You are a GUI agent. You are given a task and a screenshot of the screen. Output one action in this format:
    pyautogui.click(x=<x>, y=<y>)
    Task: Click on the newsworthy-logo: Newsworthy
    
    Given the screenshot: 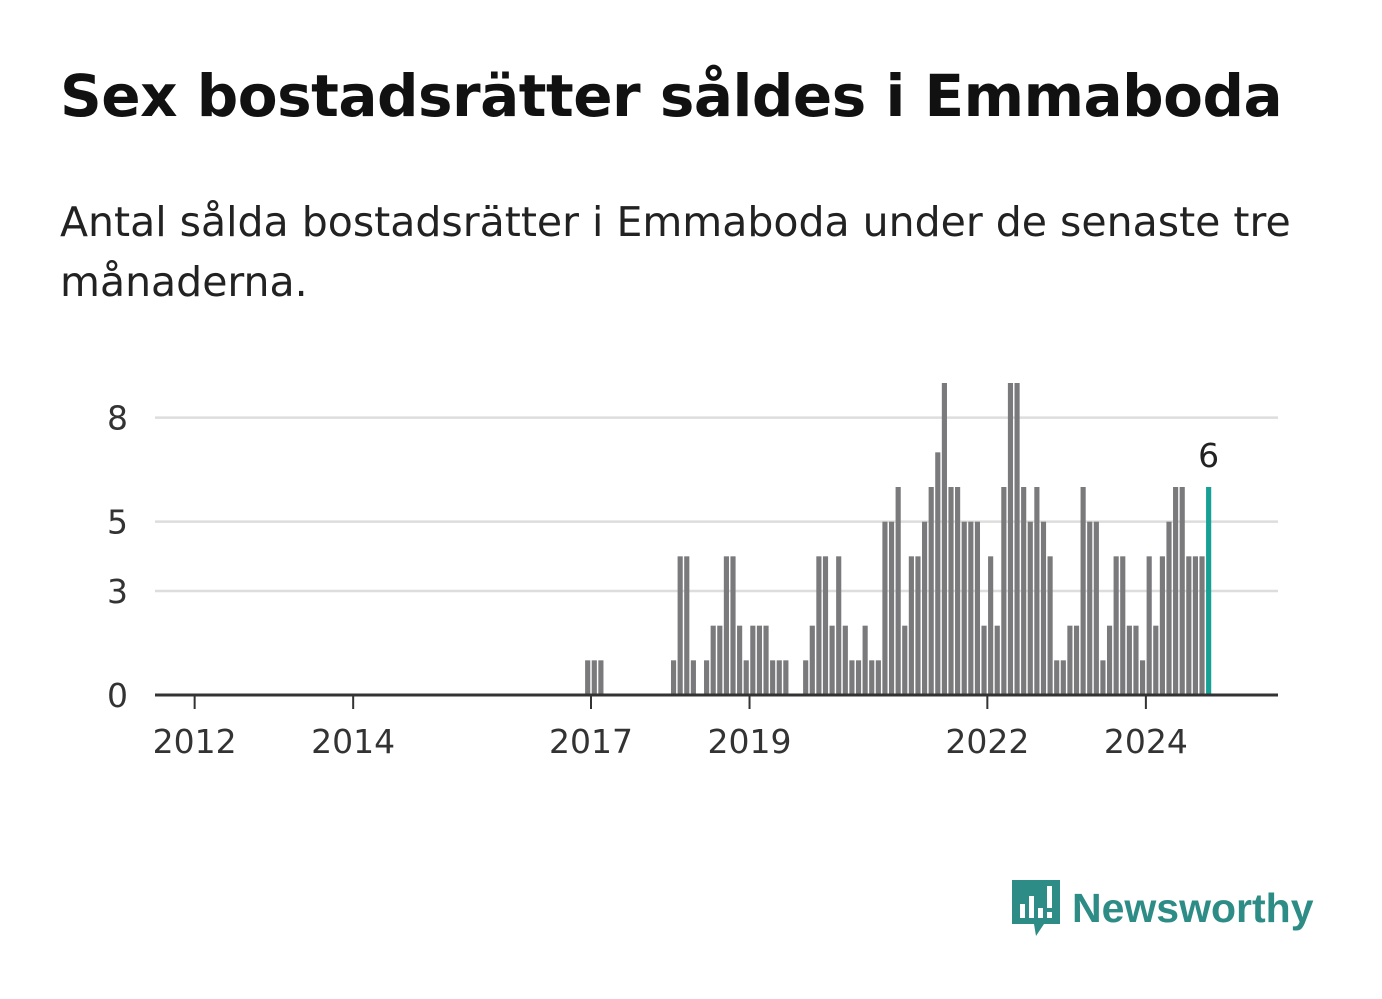 What is the action you would take?
    pyautogui.click(x=1162, y=908)
    